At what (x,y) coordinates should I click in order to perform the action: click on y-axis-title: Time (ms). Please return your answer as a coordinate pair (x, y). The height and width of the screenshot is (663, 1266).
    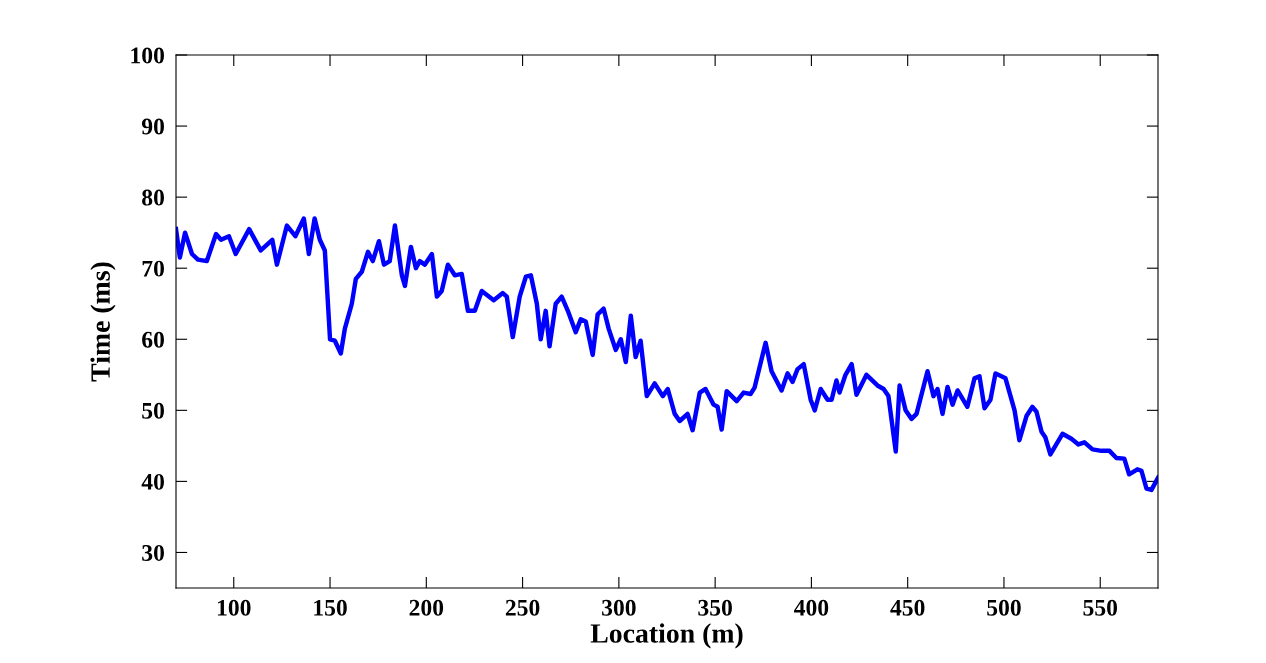
    Looking at the image, I should click on (103, 322).